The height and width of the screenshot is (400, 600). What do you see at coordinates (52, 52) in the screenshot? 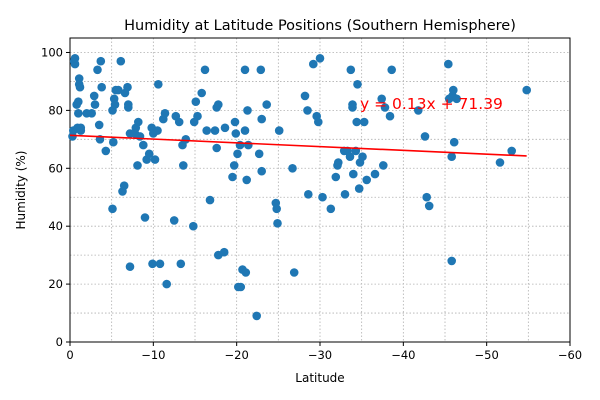
I see `y-tick-label: 100` at bounding box center [52, 52].